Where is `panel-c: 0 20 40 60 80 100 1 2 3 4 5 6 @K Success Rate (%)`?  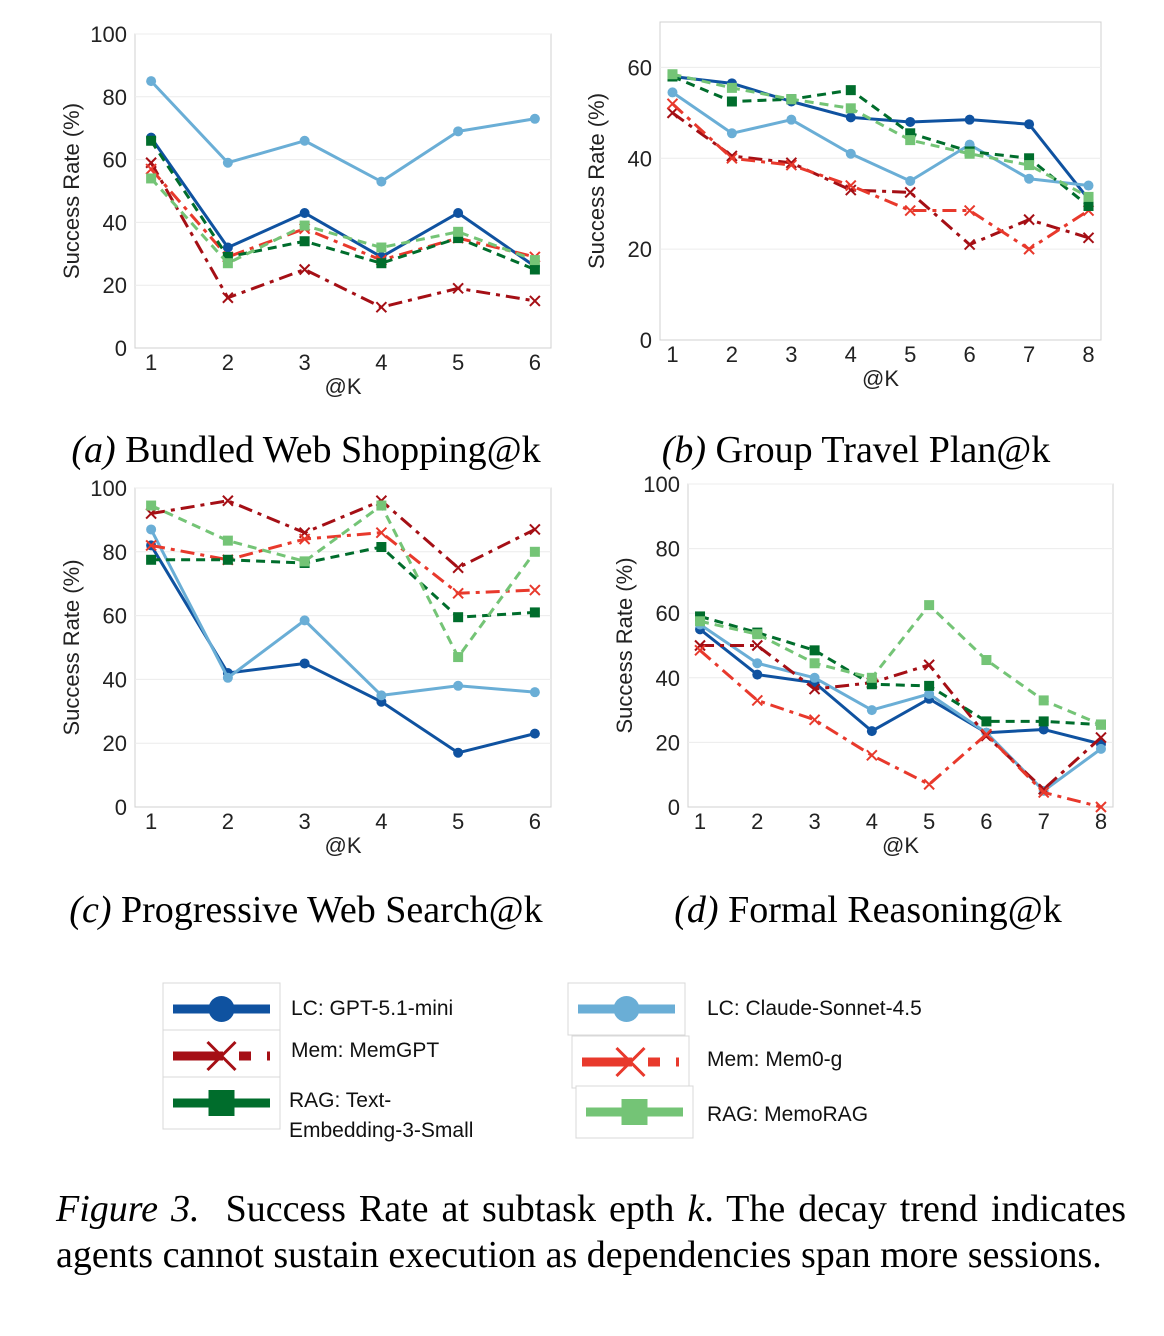
panel-c: 0 20 40 60 80 100 1 2 3 4 5 6 @K Success Rate (%) is located at coordinates (305, 667).